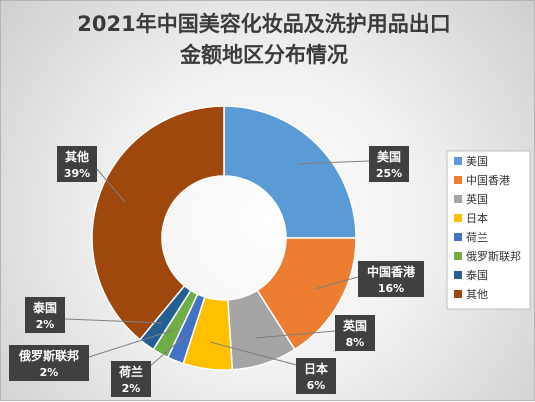 Image resolution: width=535 pixels, height=402 pixels. Describe the element at coordinates (77, 173) in the screenshot. I see `data-label-value-others: 39%` at that location.